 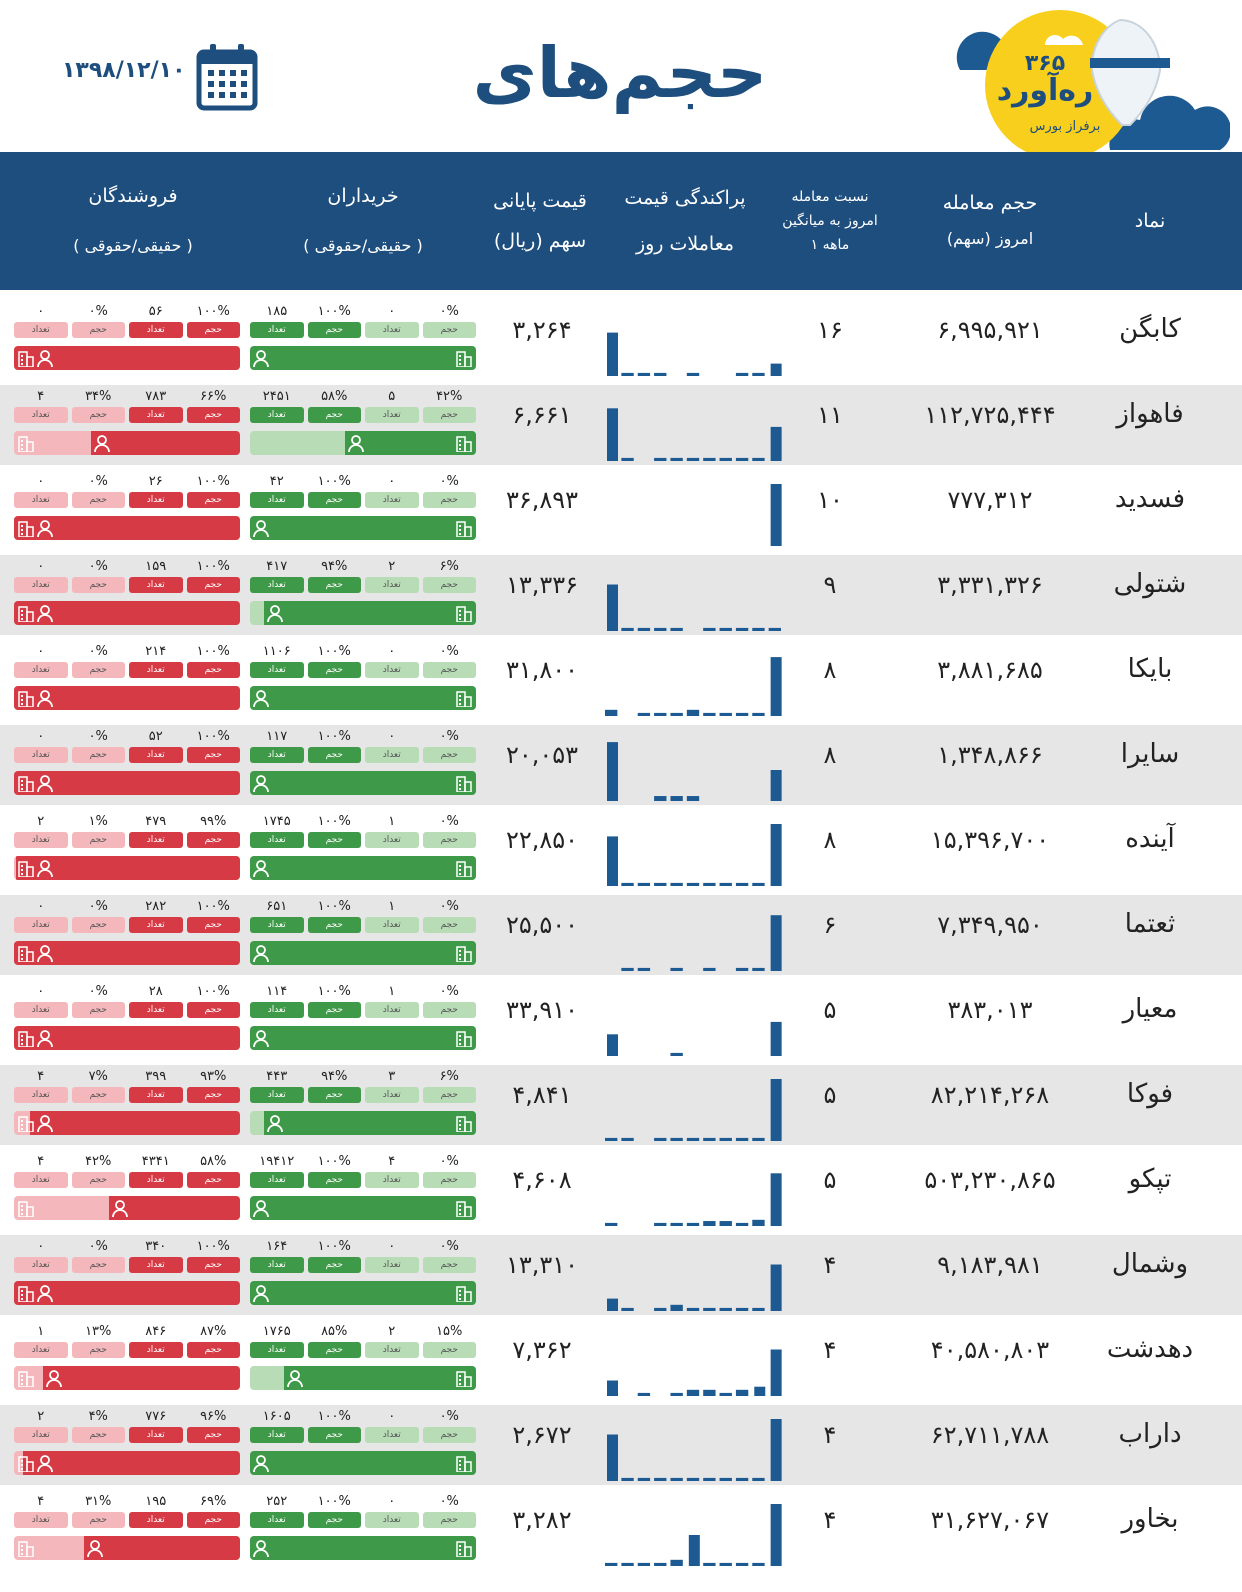 What do you see at coordinates (98, 651) in the screenshot?
I see `sellers-legal-volume: ۰%` at bounding box center [98, 651].